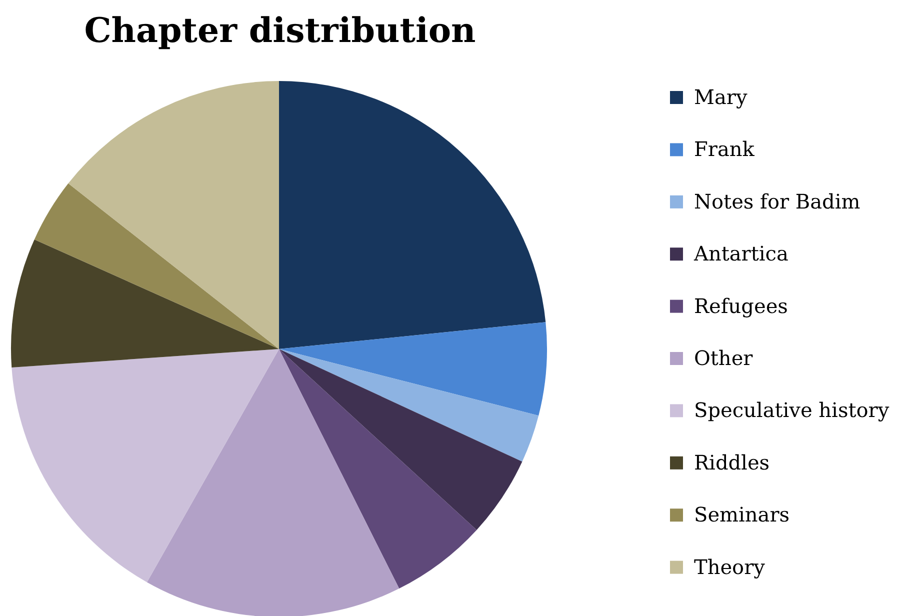 This screenshot has height=616, width=913. Describe the element at coordinates (730, 566) in the screenshot. I see `legend-label: Theory` at that location.